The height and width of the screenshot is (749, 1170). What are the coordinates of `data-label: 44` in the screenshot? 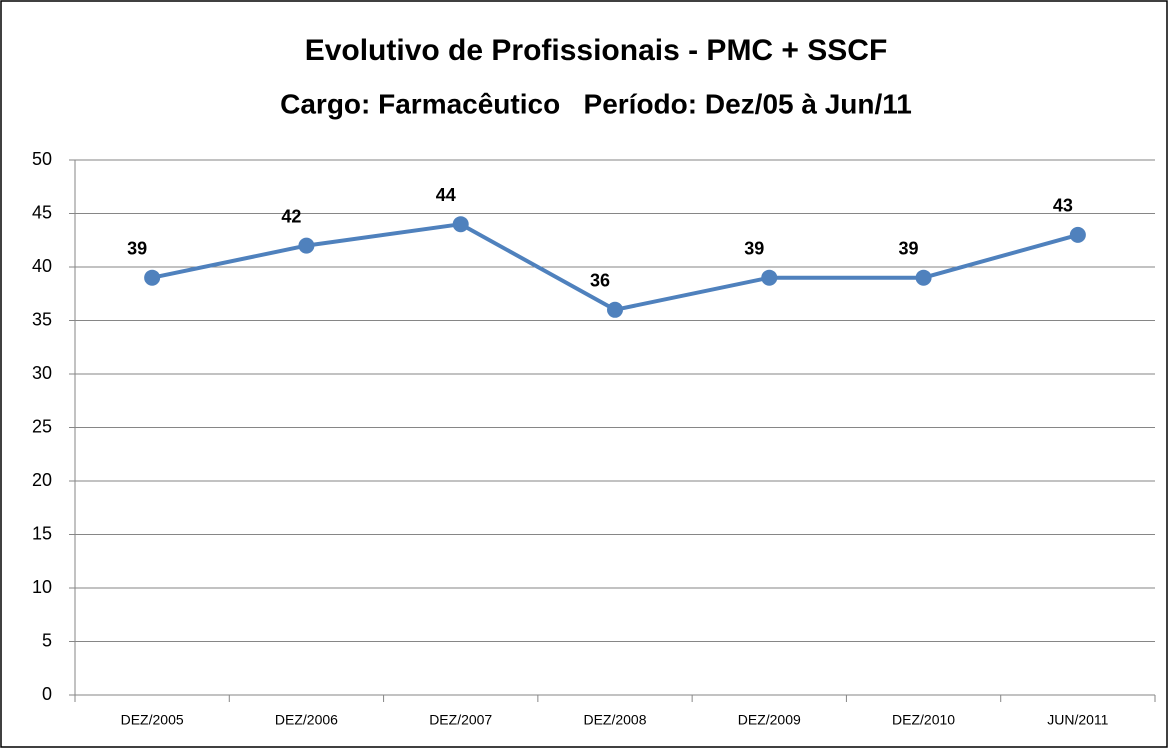 It's located at (446, 195).